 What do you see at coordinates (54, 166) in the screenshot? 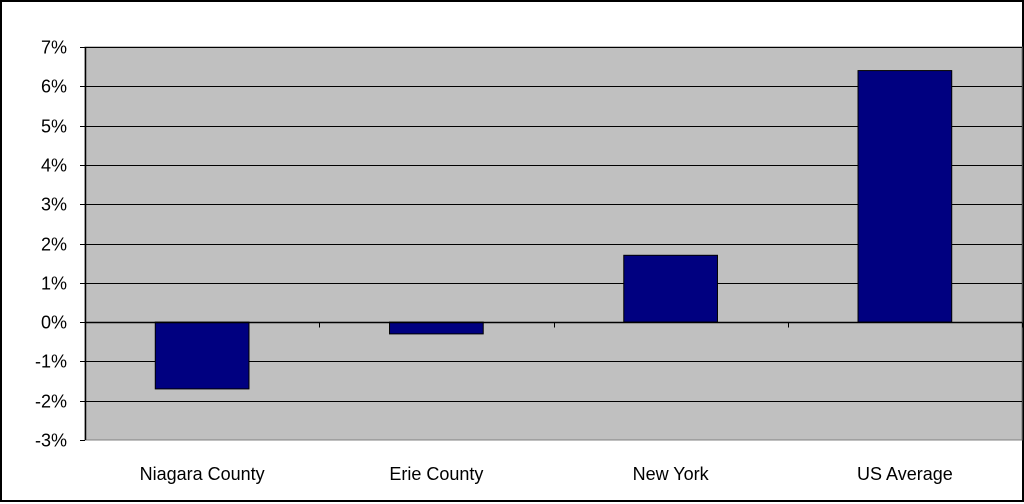
I see `y-tick-label: 4%` at bounding box center [54, 166].